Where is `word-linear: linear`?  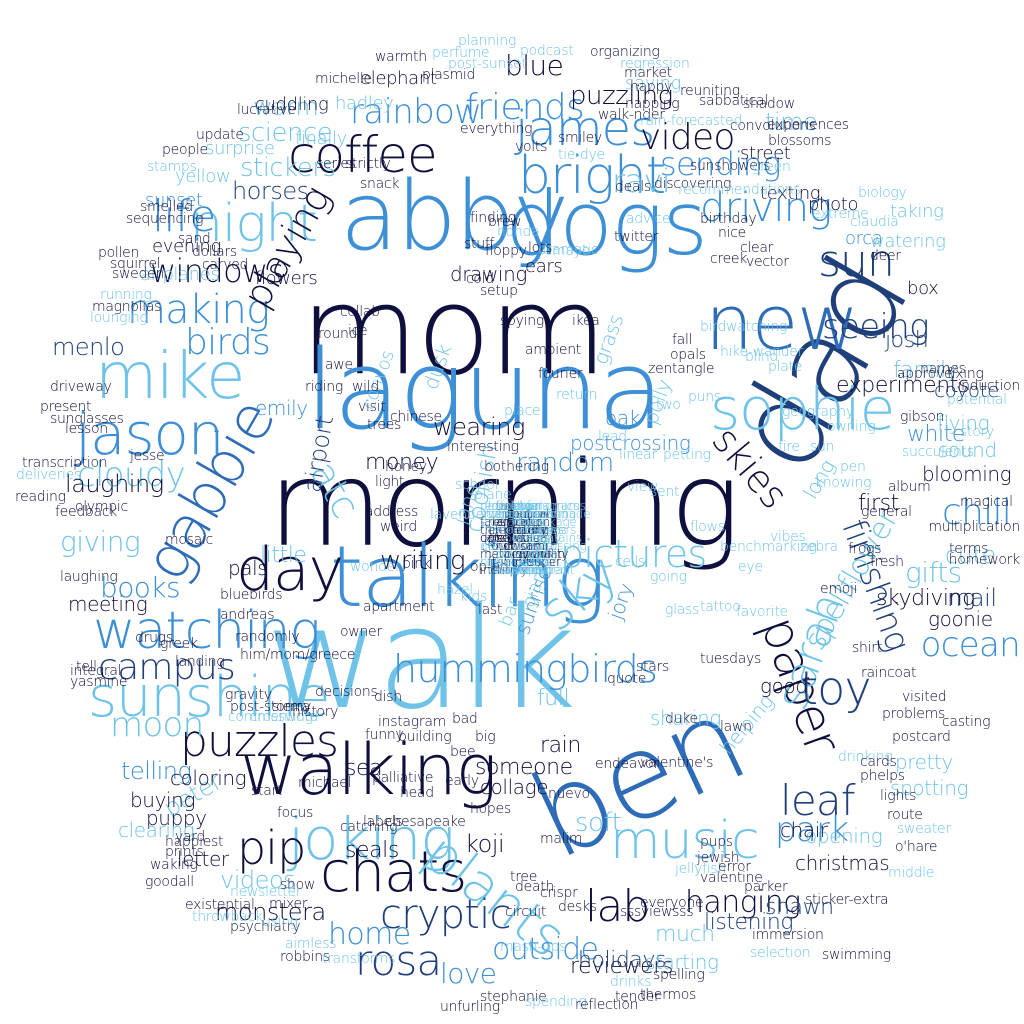
word-linear: linear is located at coordinates (638, 455).